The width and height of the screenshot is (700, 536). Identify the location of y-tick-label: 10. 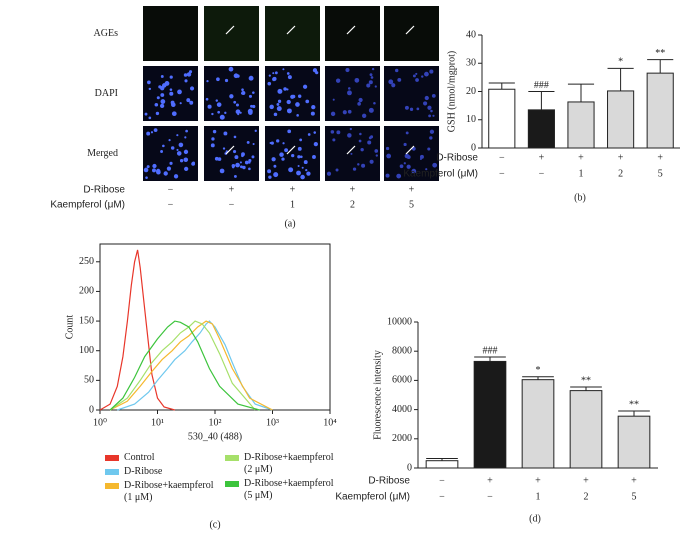
(471, 119).